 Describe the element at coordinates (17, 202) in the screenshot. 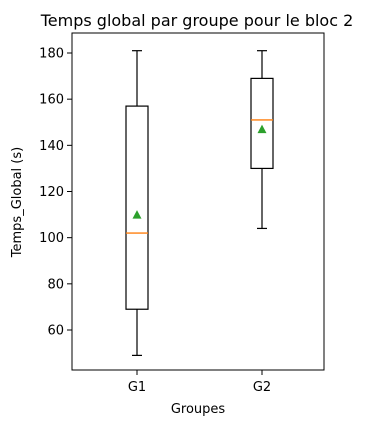

I see `y-axis-label: Temps_Global (s)` at that location.